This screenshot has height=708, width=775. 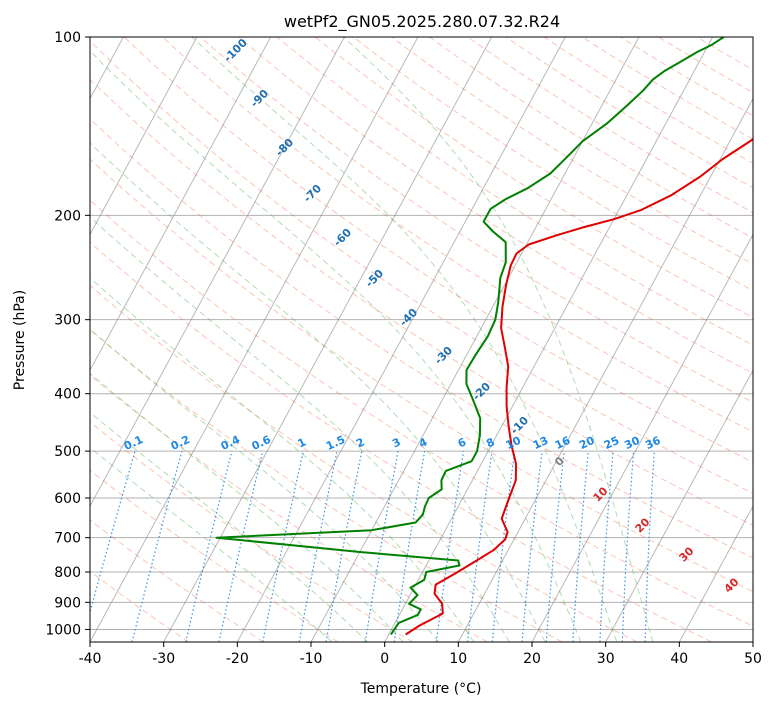 I want to click on x-tick-label: -20, so click(x=237, y=659).